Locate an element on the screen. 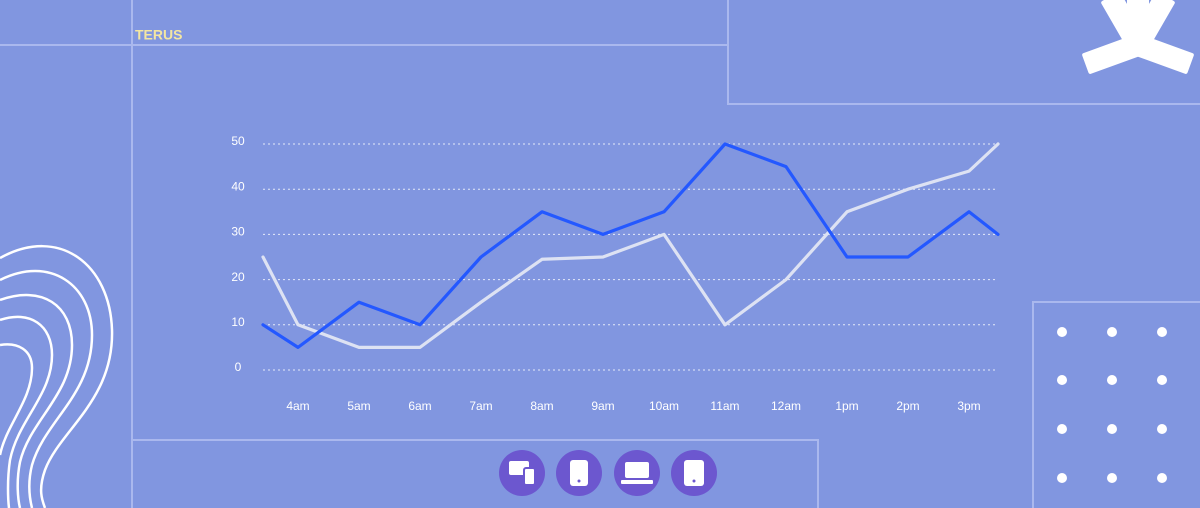 The height and width of the screenshot is (508, 1200). y-tick-label: 40 is located at coordinates (238, 186).